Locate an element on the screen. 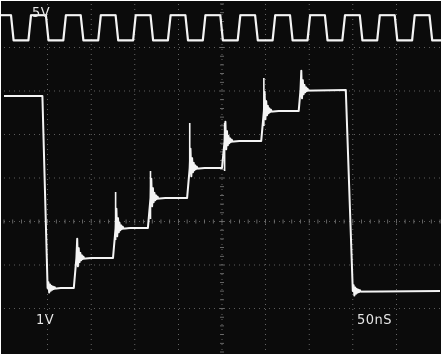  ch1-scale-label: 5V is located at coordinates (41, 13).